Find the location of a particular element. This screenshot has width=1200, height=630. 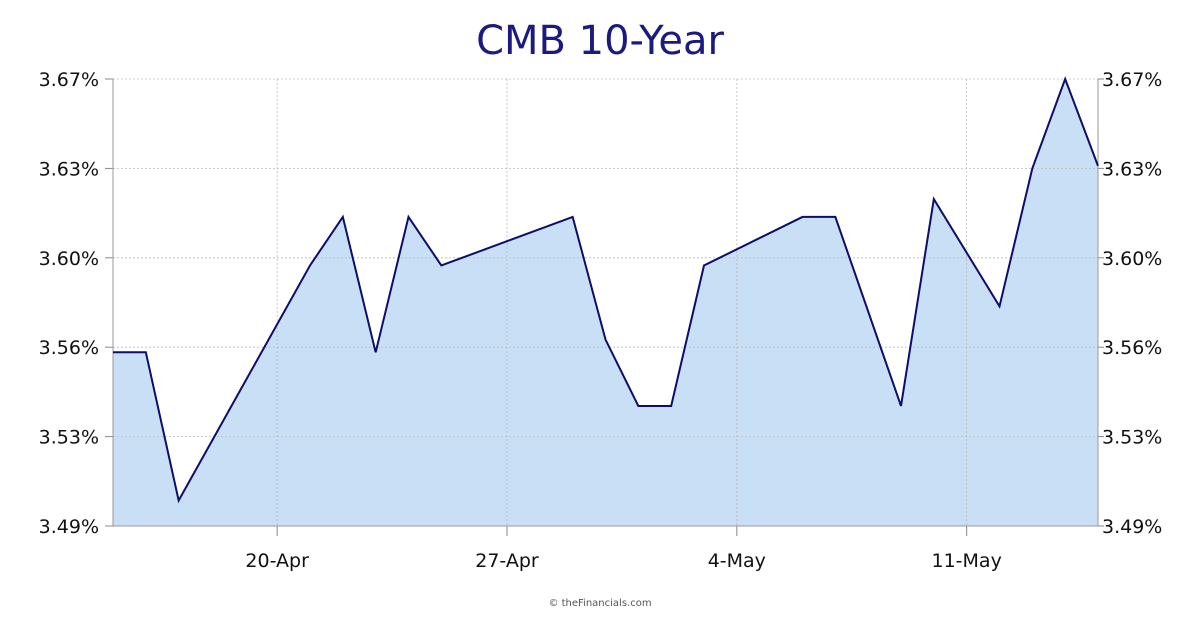

x-tick-label: 11-May is located at coordinates (967, 561).